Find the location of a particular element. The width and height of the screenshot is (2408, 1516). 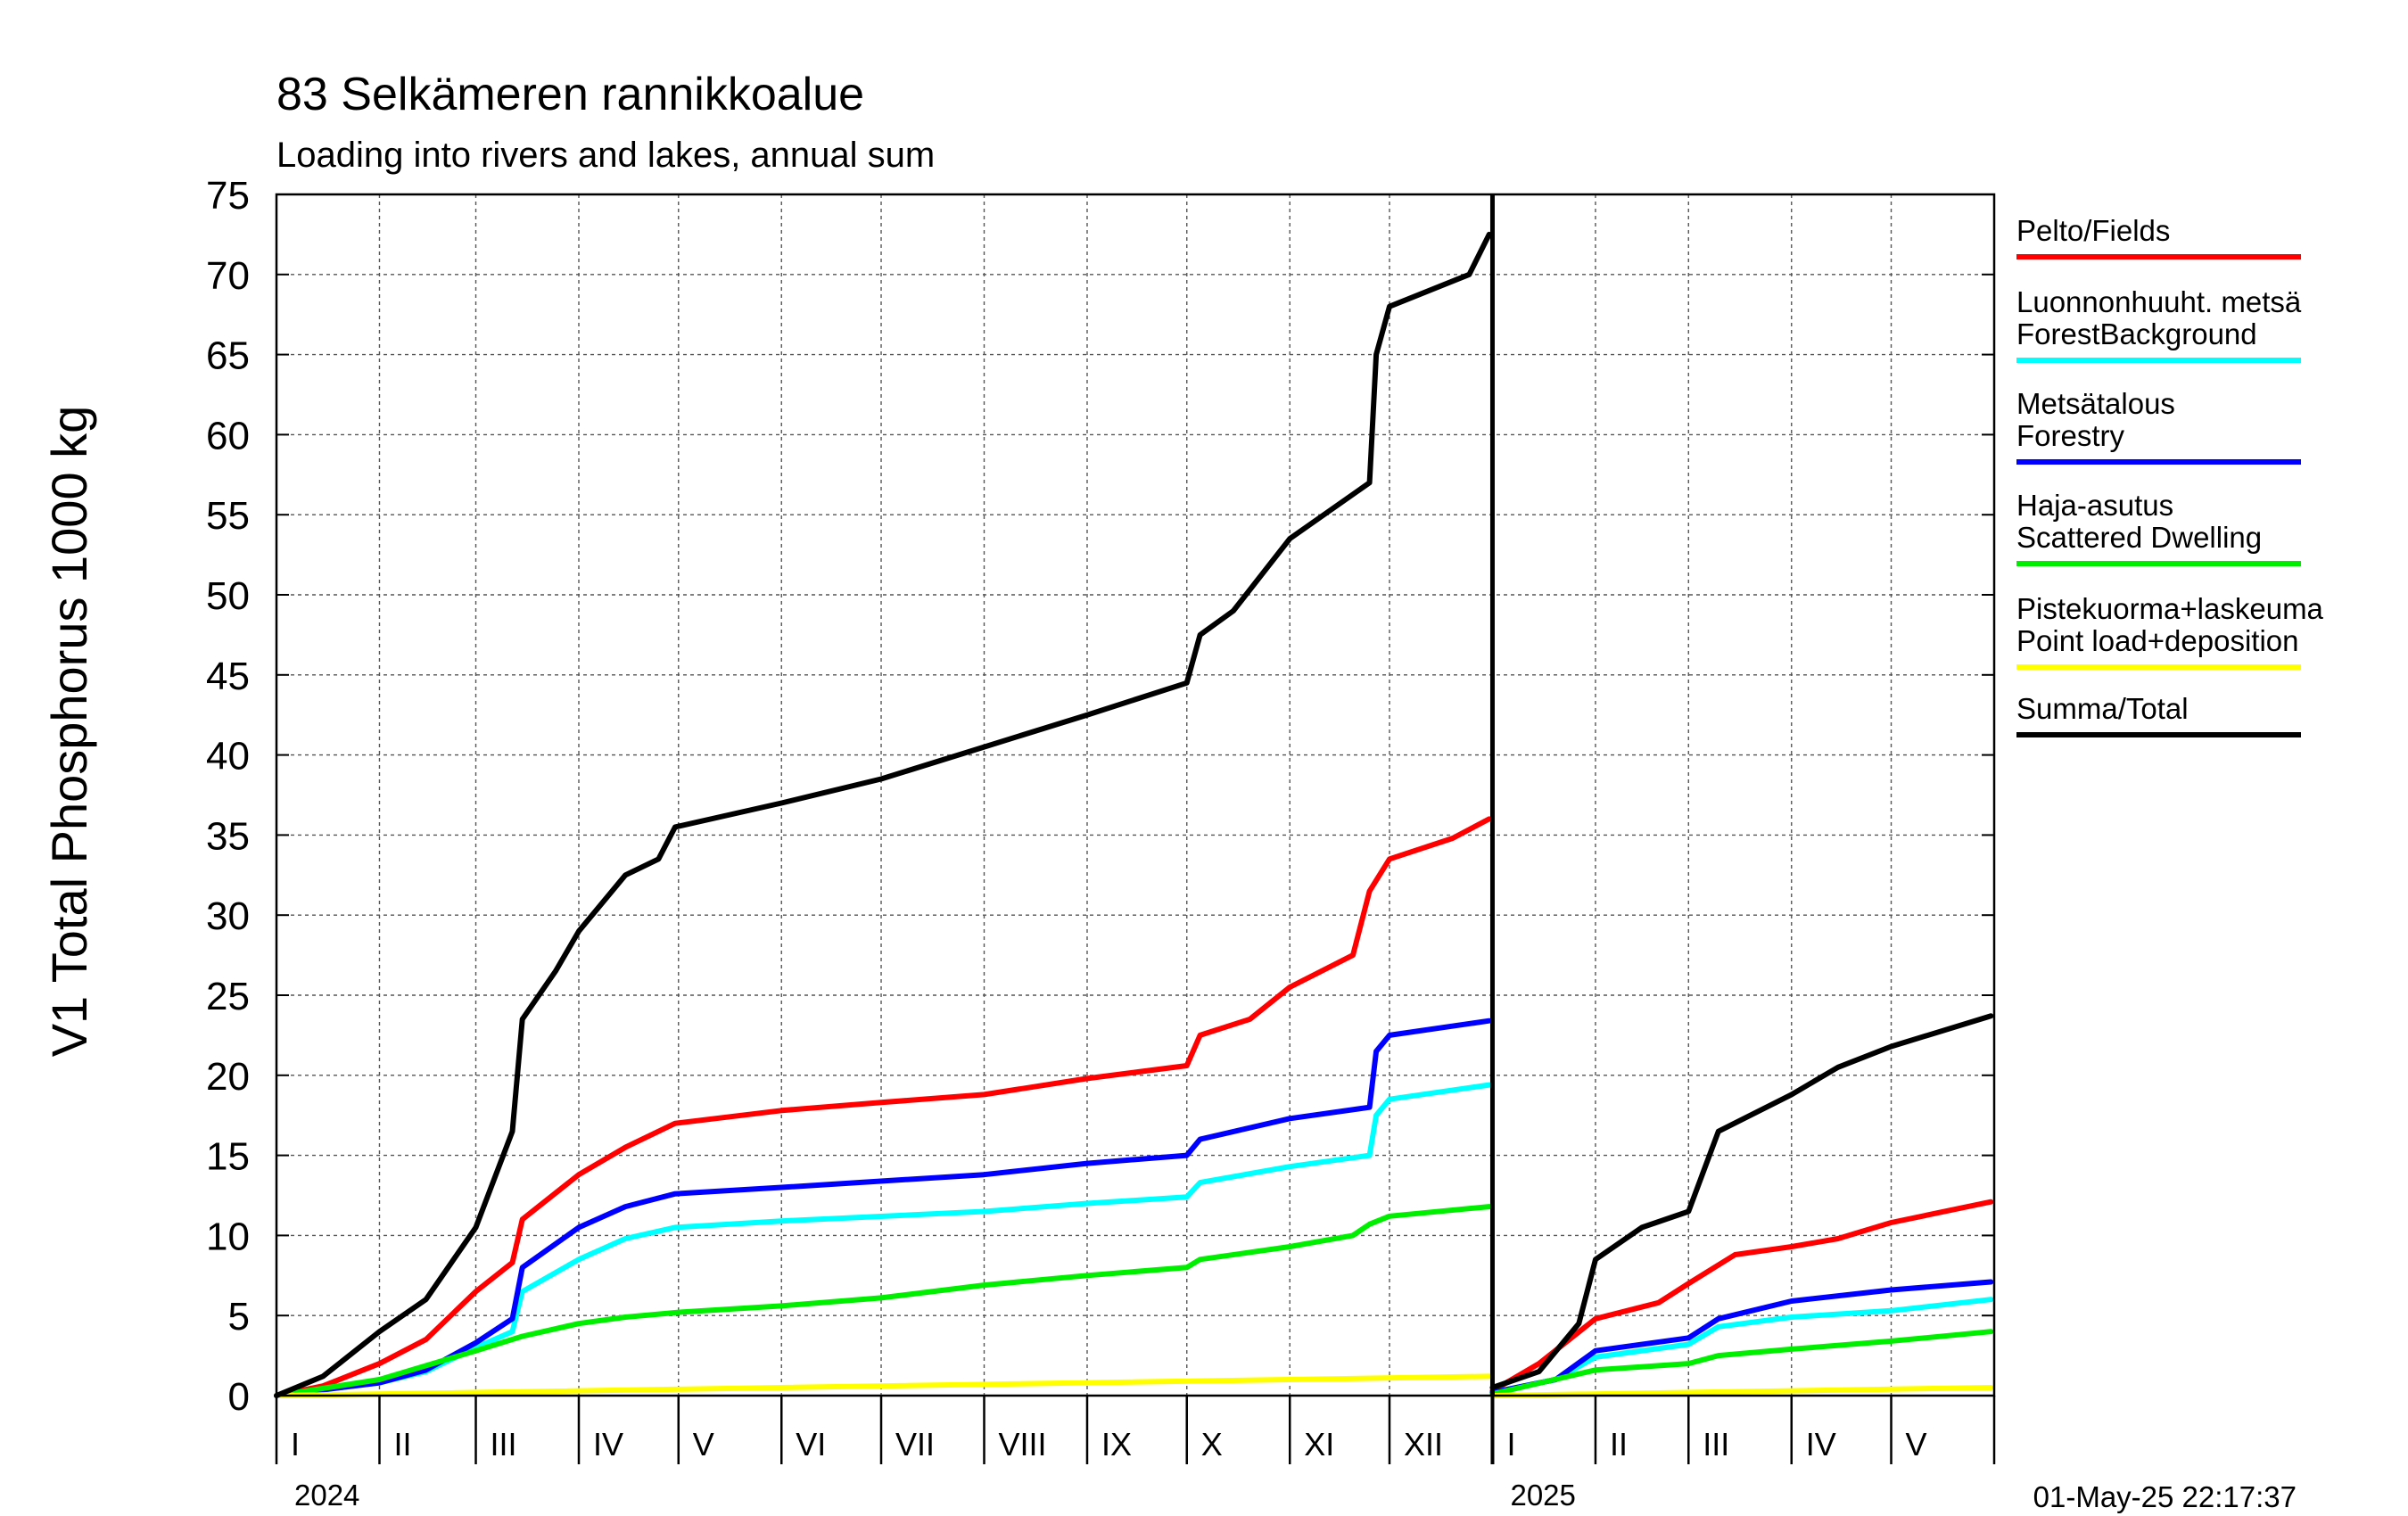

legend-label: Point load+deposition is located at coordinates (2157, 640).